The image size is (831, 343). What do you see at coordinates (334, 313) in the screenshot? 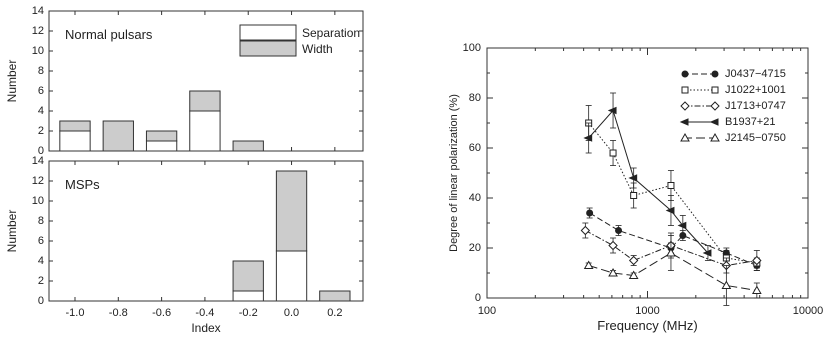
I see `hist1-xtick-label: 0.2` at bounding box center [334, 313].